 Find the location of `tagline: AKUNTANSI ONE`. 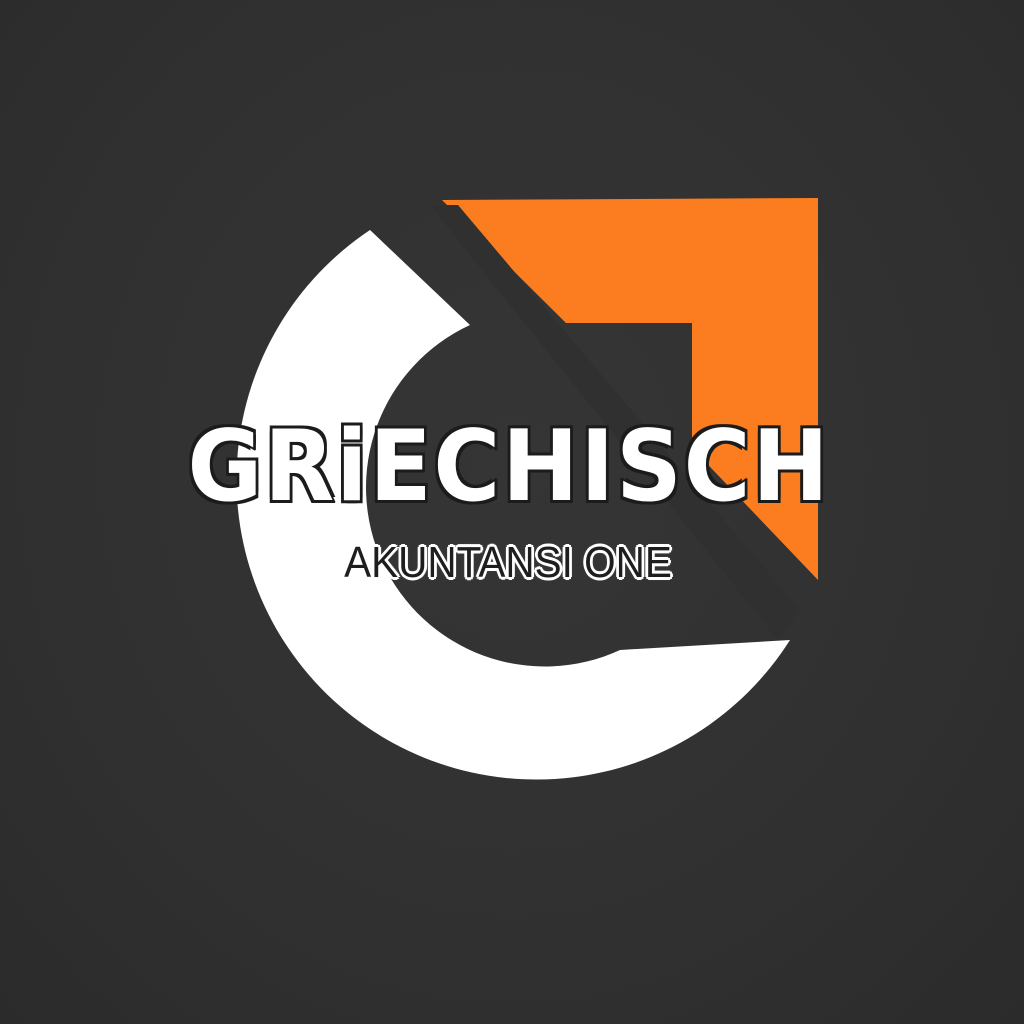

tagline: AKUNTANSI ONE is located at coordinates (508, 563).